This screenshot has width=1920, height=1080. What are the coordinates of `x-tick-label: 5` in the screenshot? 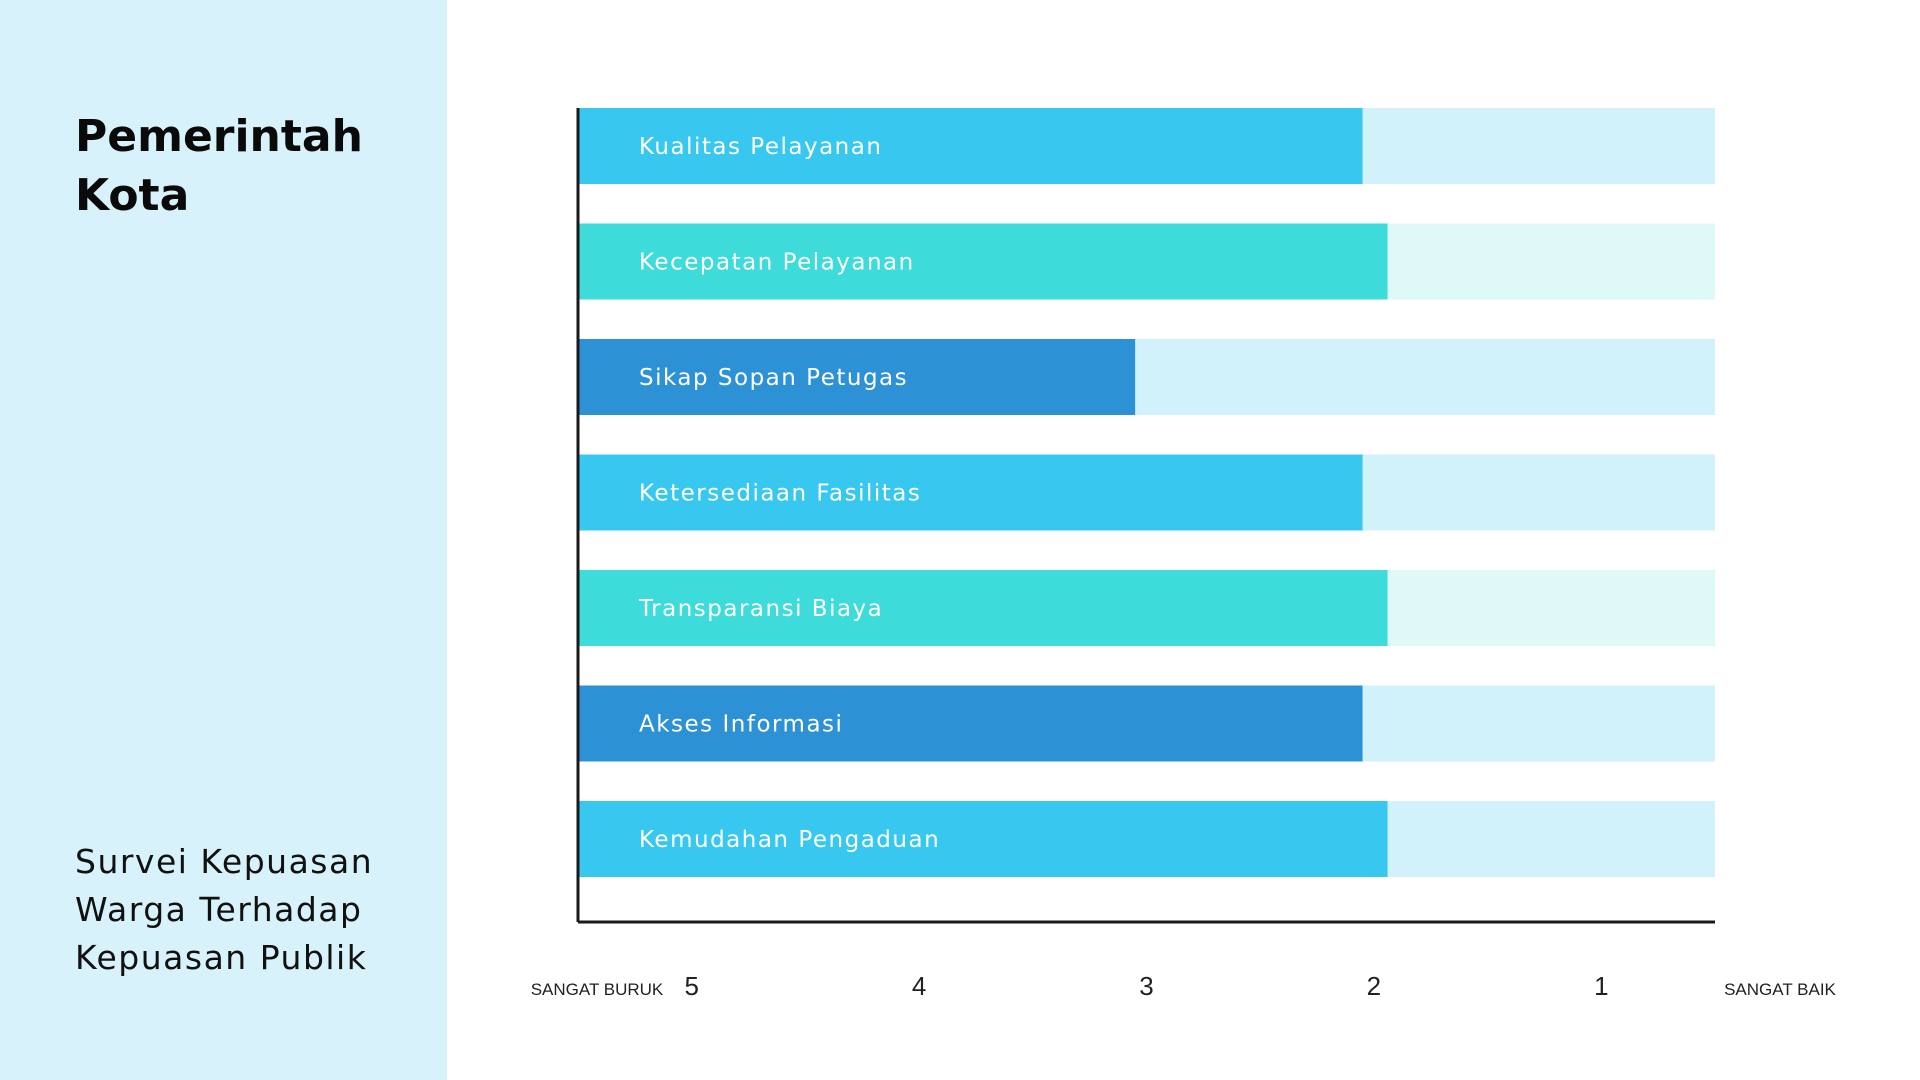 It's located at (691, 986).